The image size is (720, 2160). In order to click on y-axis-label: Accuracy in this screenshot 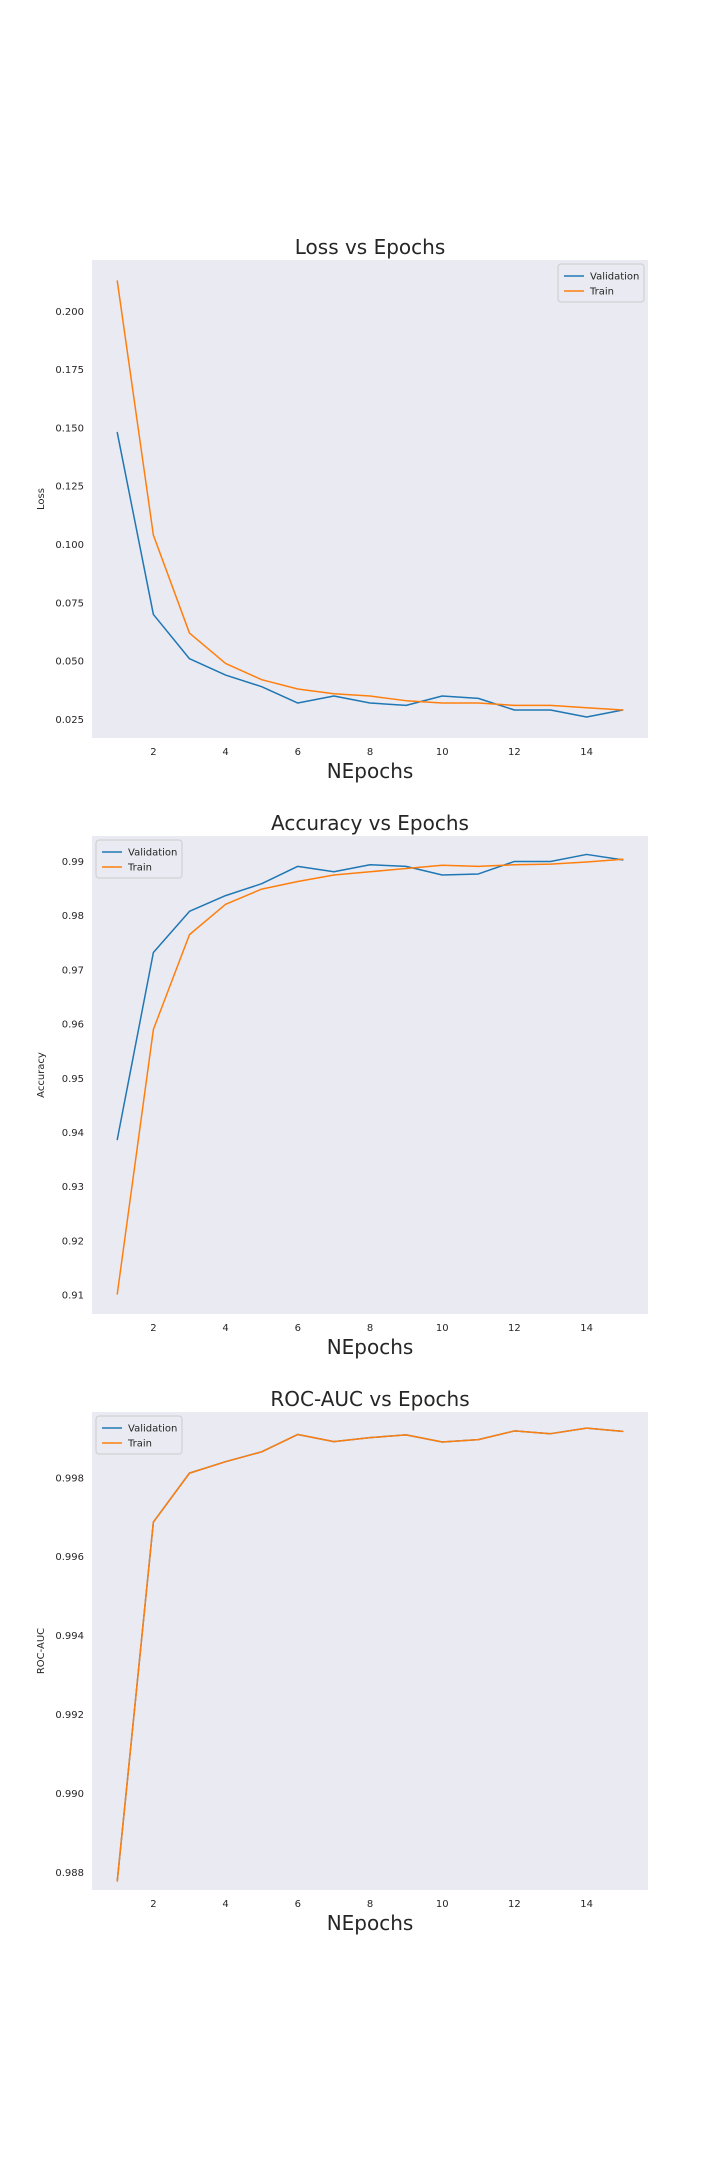, I will do `click(41, 1075)`.